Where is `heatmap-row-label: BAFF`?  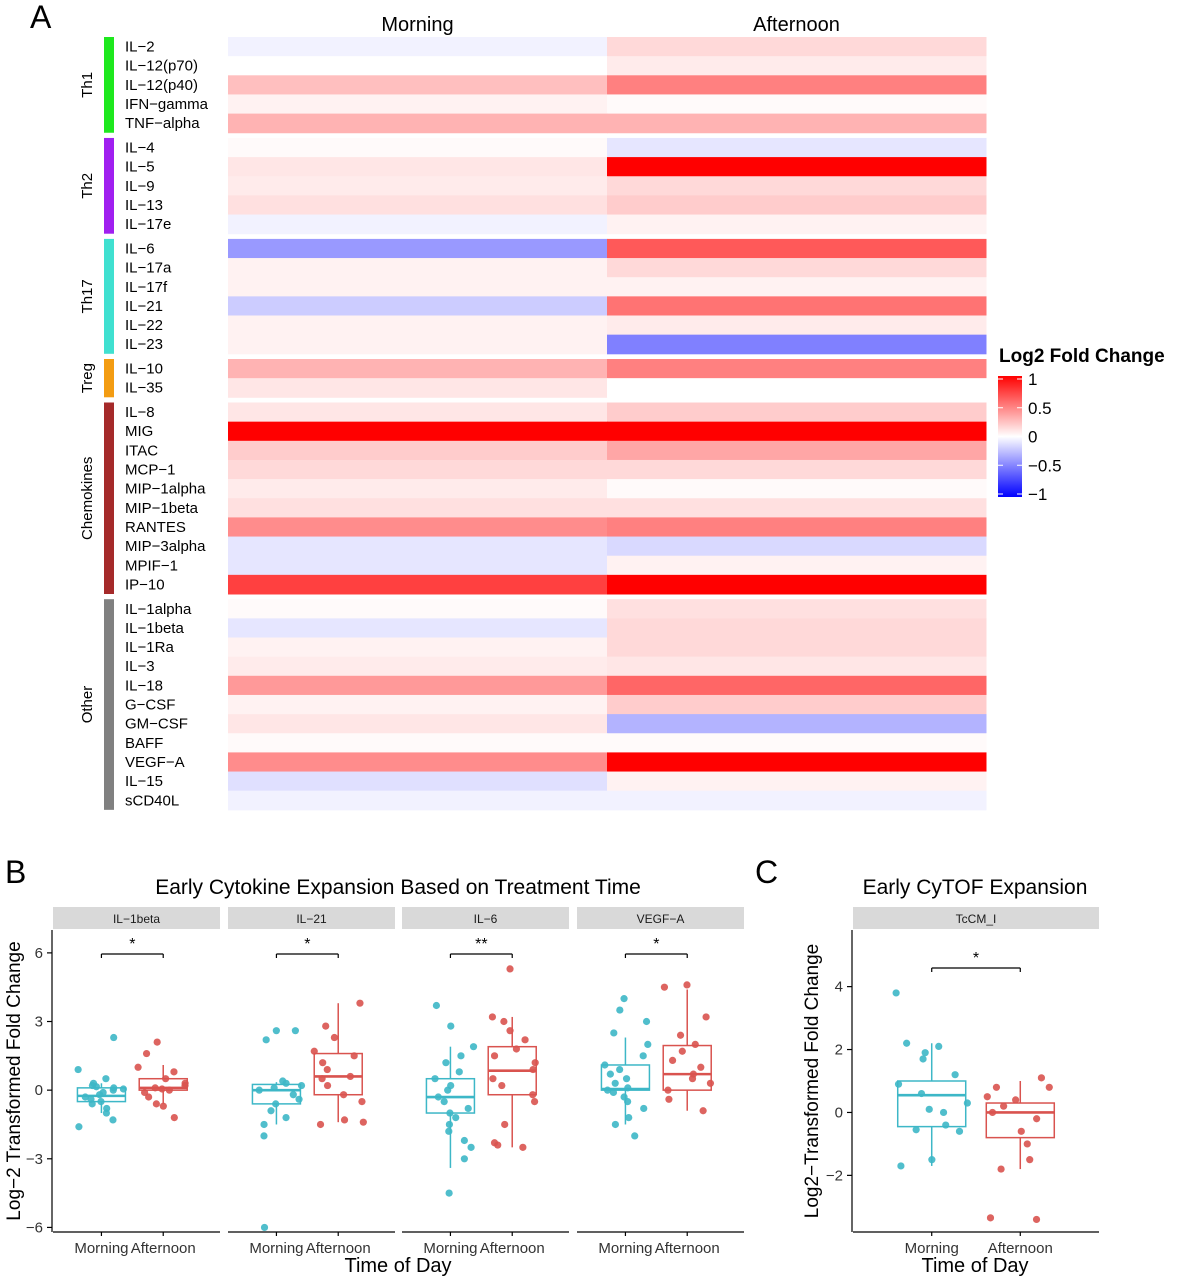 heatmap-row-label: BAFF is located at coordinates (144, 743).